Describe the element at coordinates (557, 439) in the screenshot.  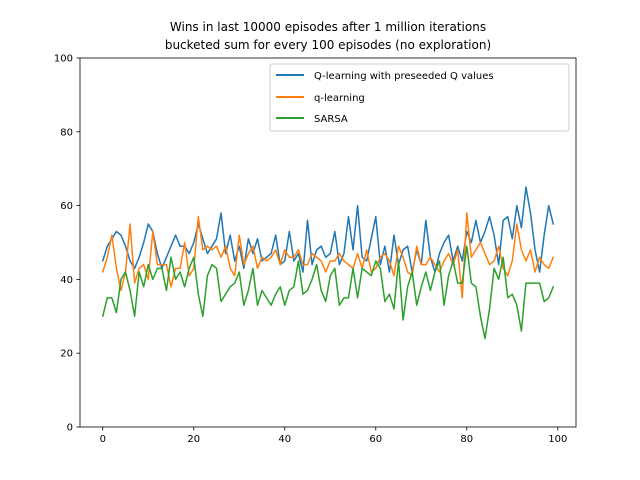
I see `x-tick-label: 100` at that location.